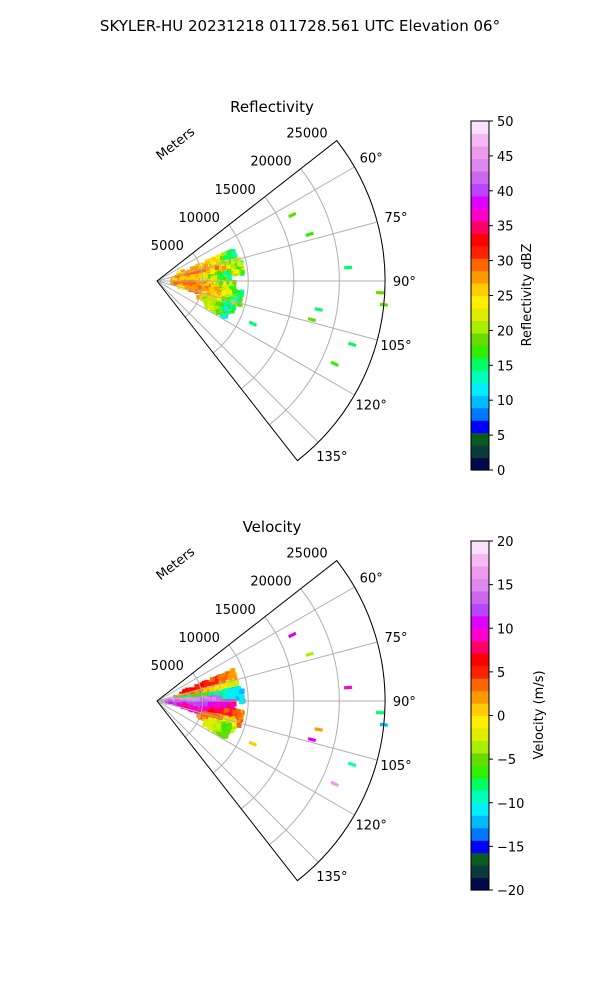  Describe the element at coordinates (380, 712) in the screenshot. I see `velocity-echo-cell-core` at that location.